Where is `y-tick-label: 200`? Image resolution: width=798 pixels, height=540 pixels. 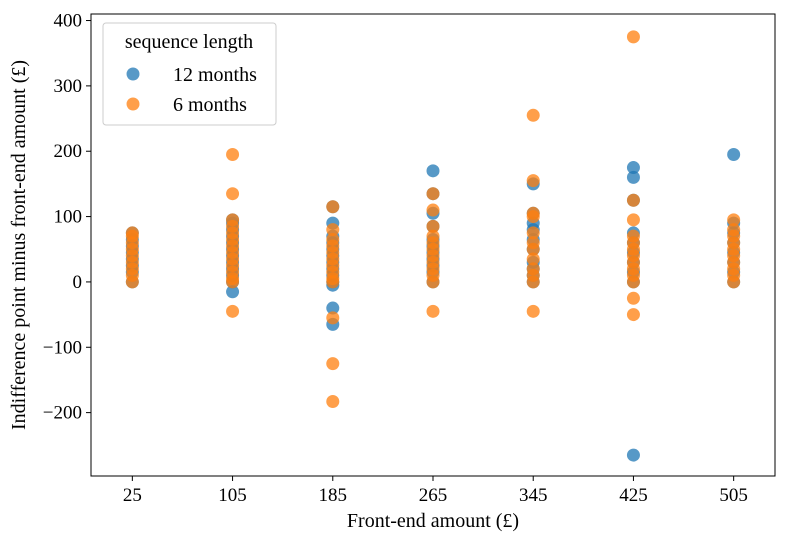 y-tick-label: 200 is located at coordinates (68, 151).